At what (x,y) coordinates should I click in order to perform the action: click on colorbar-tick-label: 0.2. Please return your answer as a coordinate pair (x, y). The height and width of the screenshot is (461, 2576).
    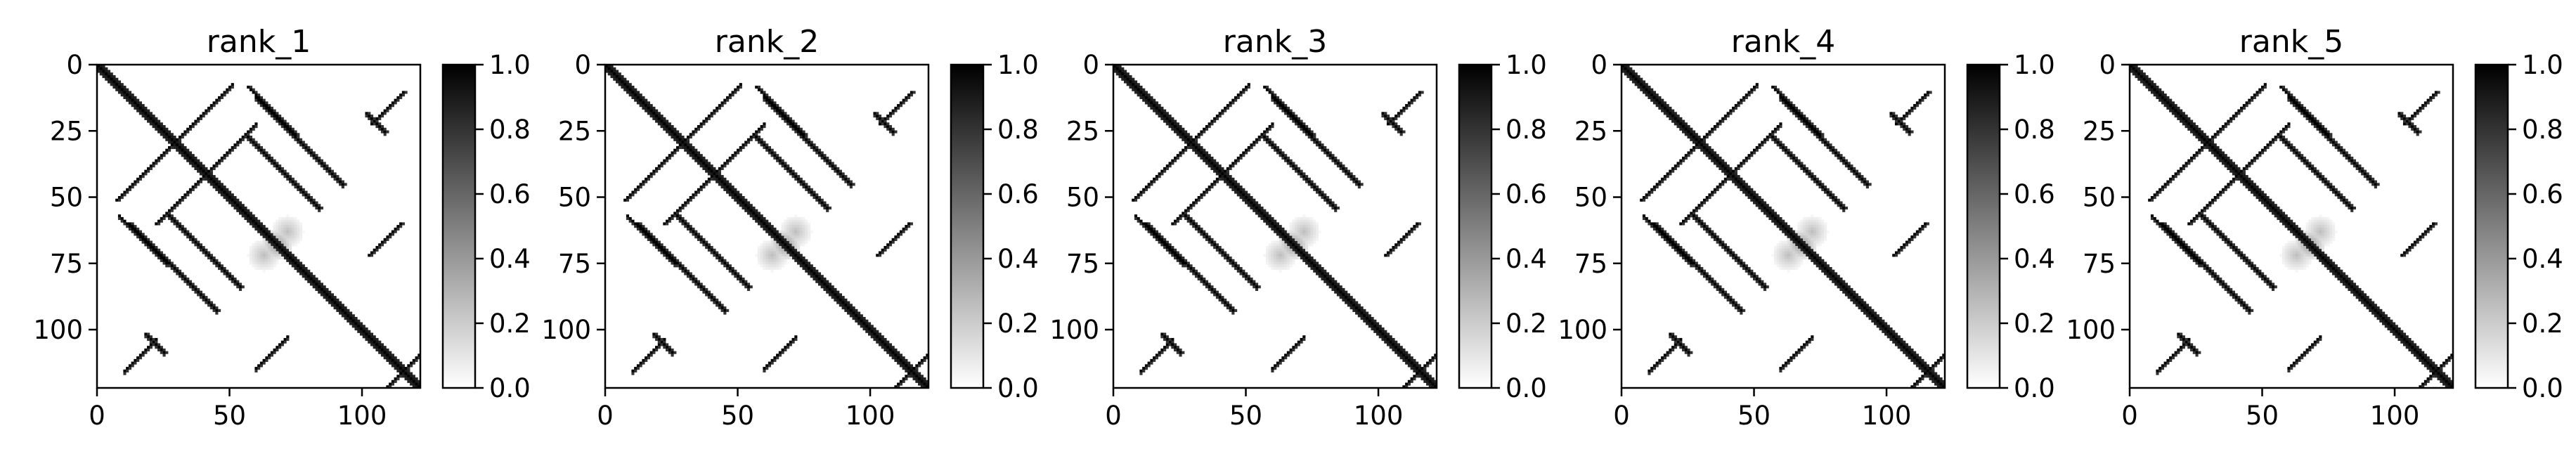
    Looking at the image, I should click on (1526, 324).